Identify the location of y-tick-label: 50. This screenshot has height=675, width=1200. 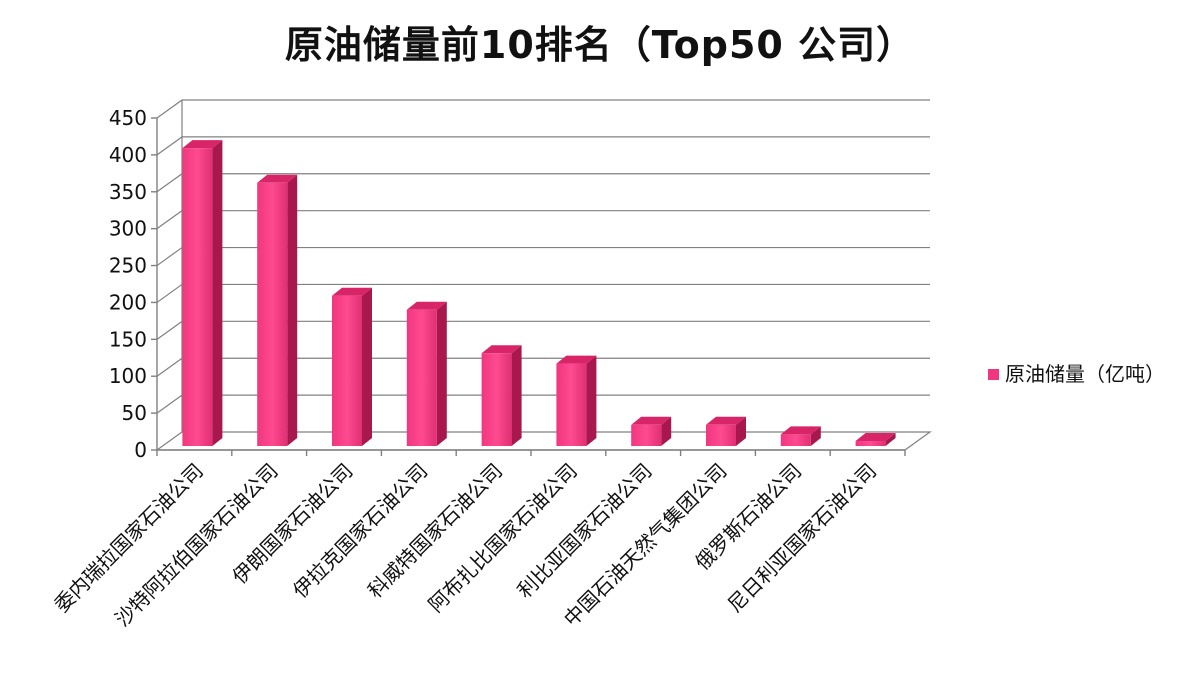
(134, 413).